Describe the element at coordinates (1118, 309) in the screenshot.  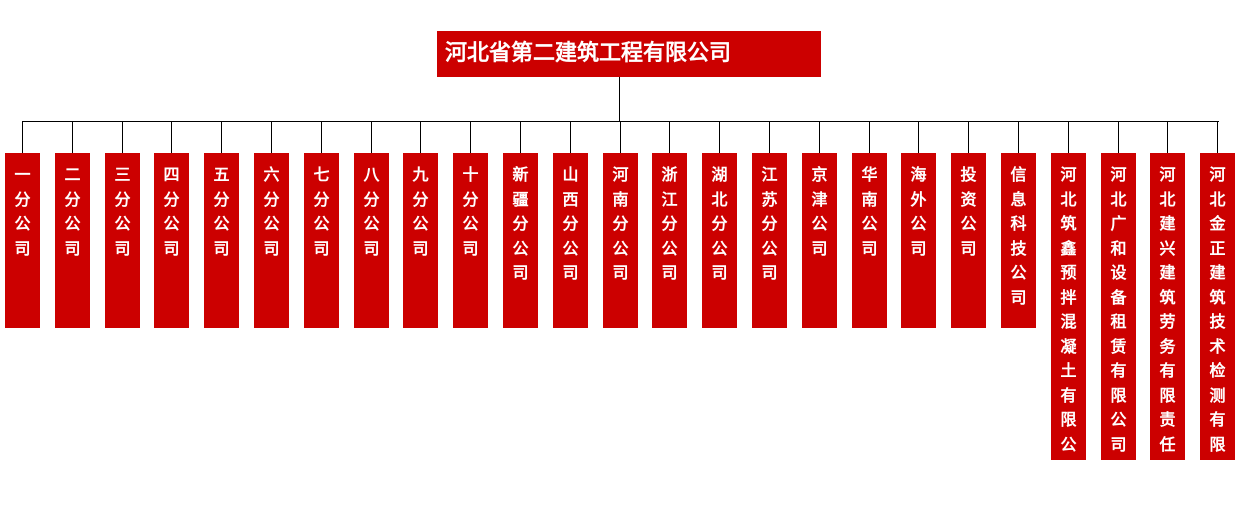
I see `child-label: 河北广和设备租赁有限公司` at that location.